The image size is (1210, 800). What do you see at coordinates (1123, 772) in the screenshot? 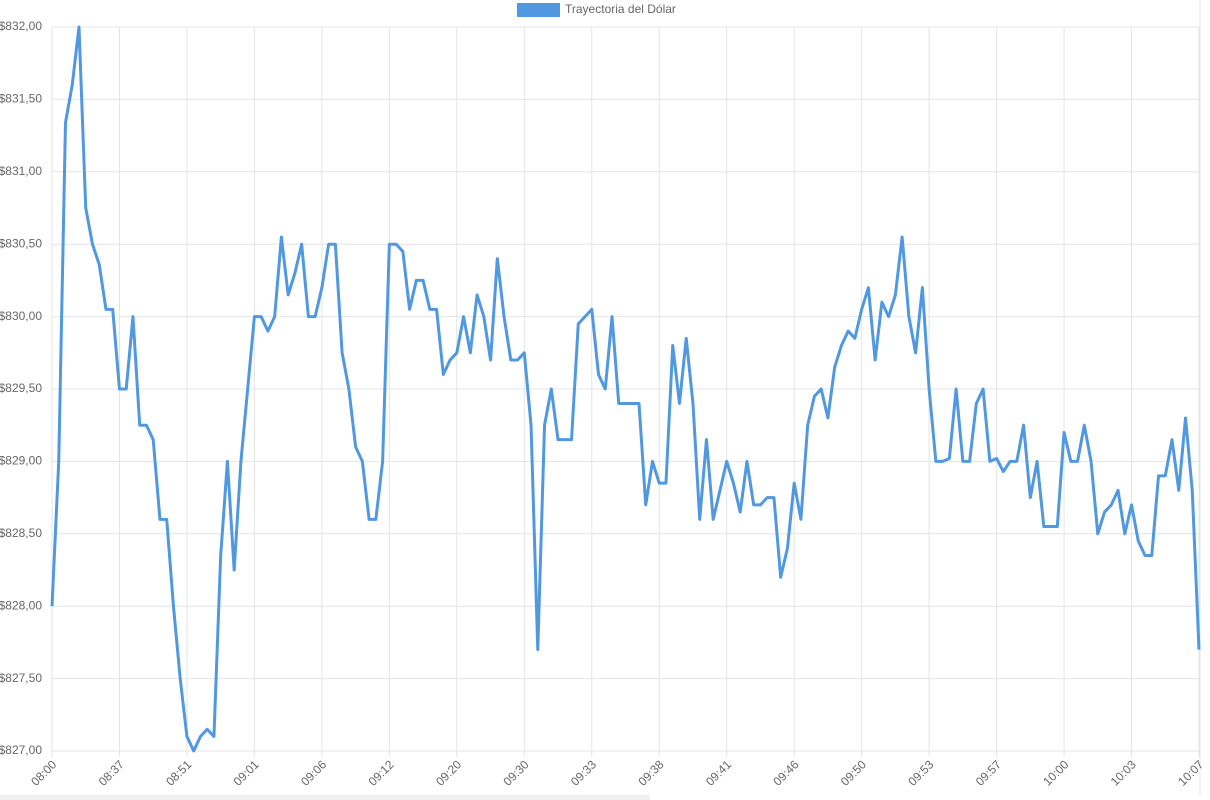
I see `x-tick-label: 10:03` at bounding box center [1123, 772].